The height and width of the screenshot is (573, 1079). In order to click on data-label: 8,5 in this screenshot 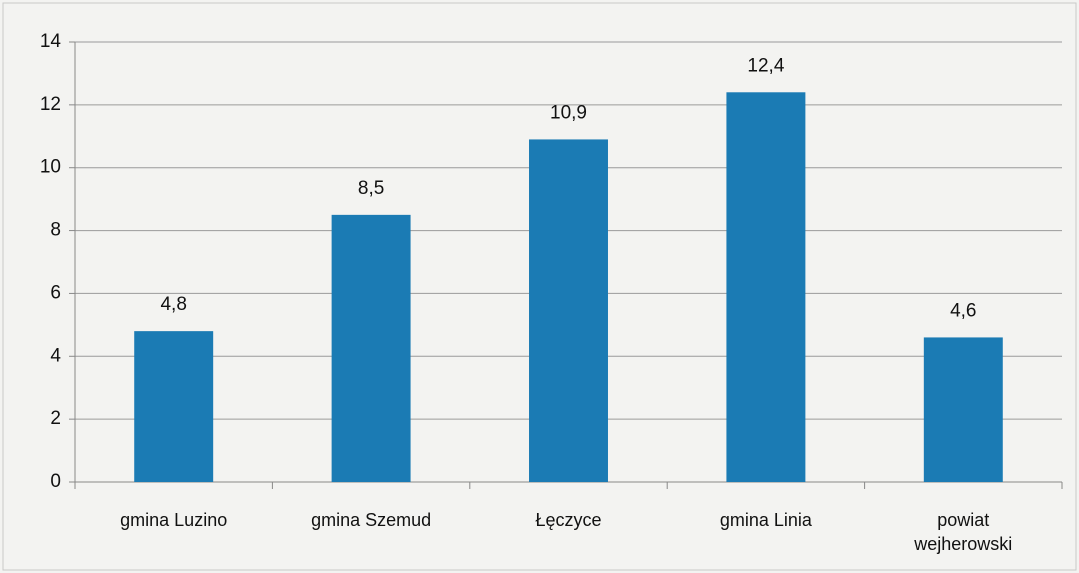, I will do `click(371, 188)`.